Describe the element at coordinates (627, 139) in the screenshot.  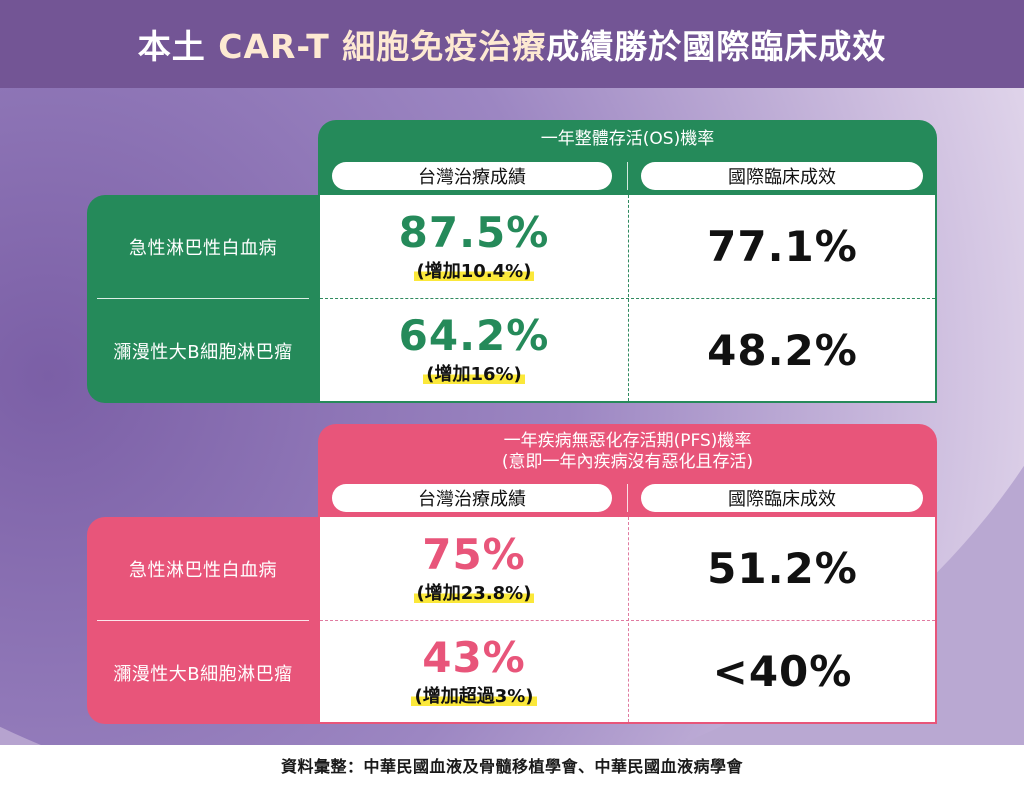
I see `os-caption: 一年整體存活(OS)機率` at that location.